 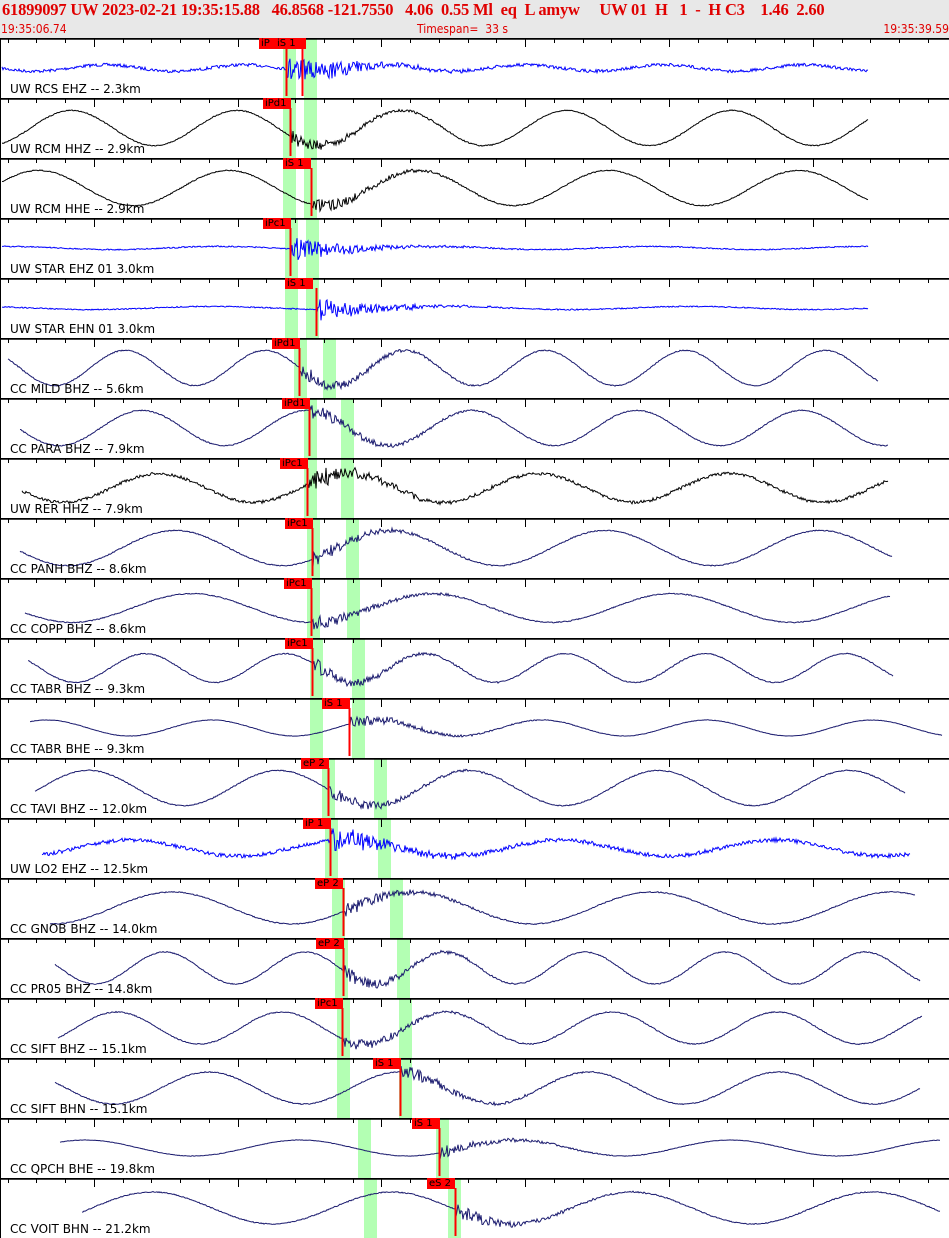 I want to click on pick-flag: eS 2, so click(x=441, y=1183).